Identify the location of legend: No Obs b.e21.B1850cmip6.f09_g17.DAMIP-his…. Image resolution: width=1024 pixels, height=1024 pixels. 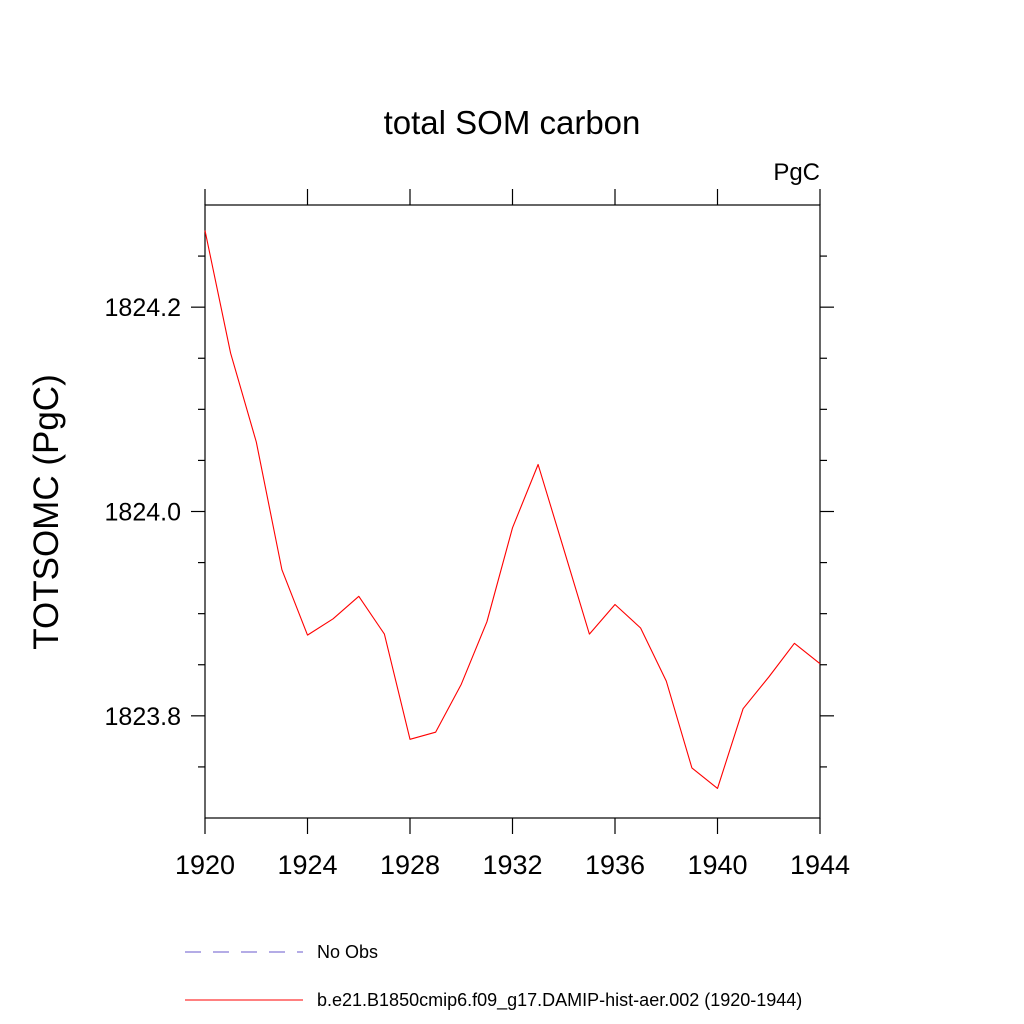
(493, 976).